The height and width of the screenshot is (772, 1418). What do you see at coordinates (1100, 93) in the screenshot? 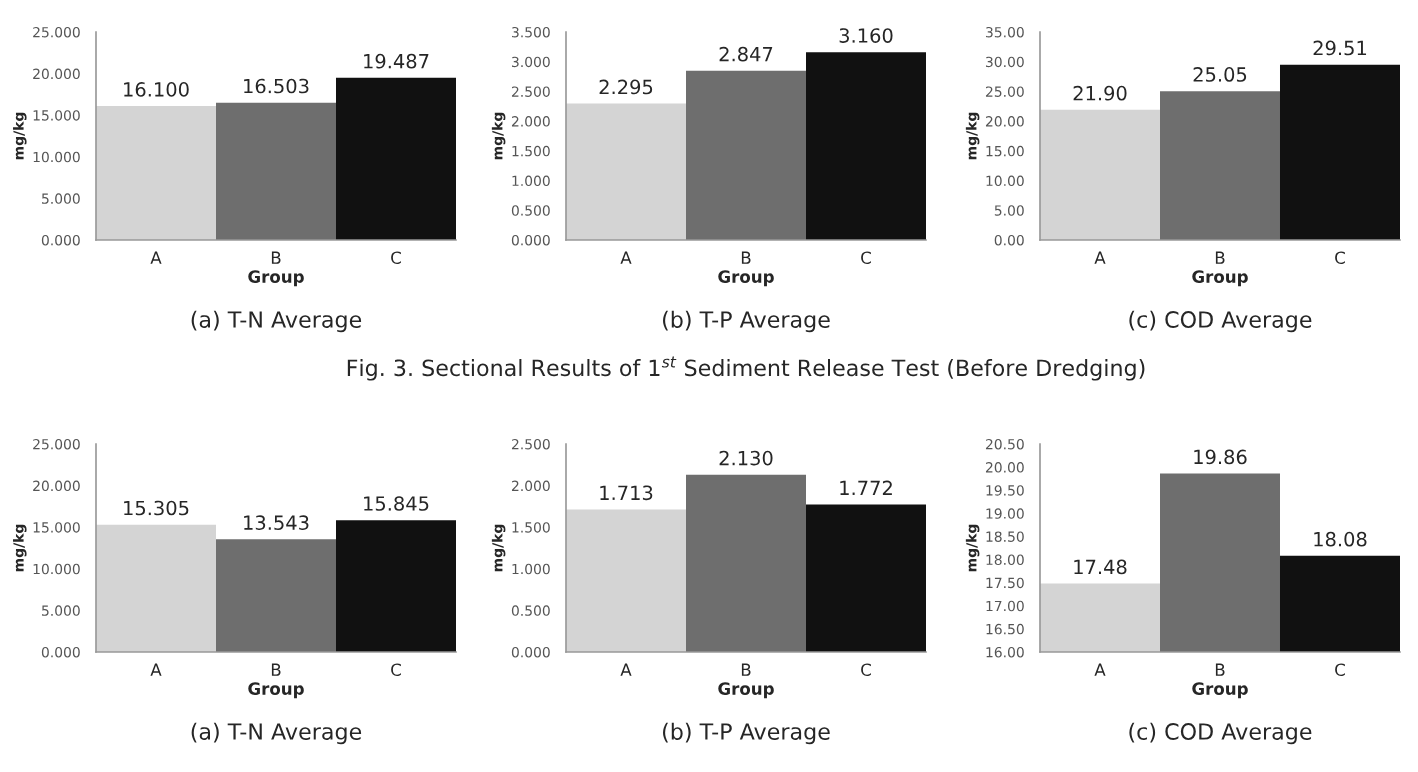
I see `data-label: 21.90` at bounding box center [1100, 93].